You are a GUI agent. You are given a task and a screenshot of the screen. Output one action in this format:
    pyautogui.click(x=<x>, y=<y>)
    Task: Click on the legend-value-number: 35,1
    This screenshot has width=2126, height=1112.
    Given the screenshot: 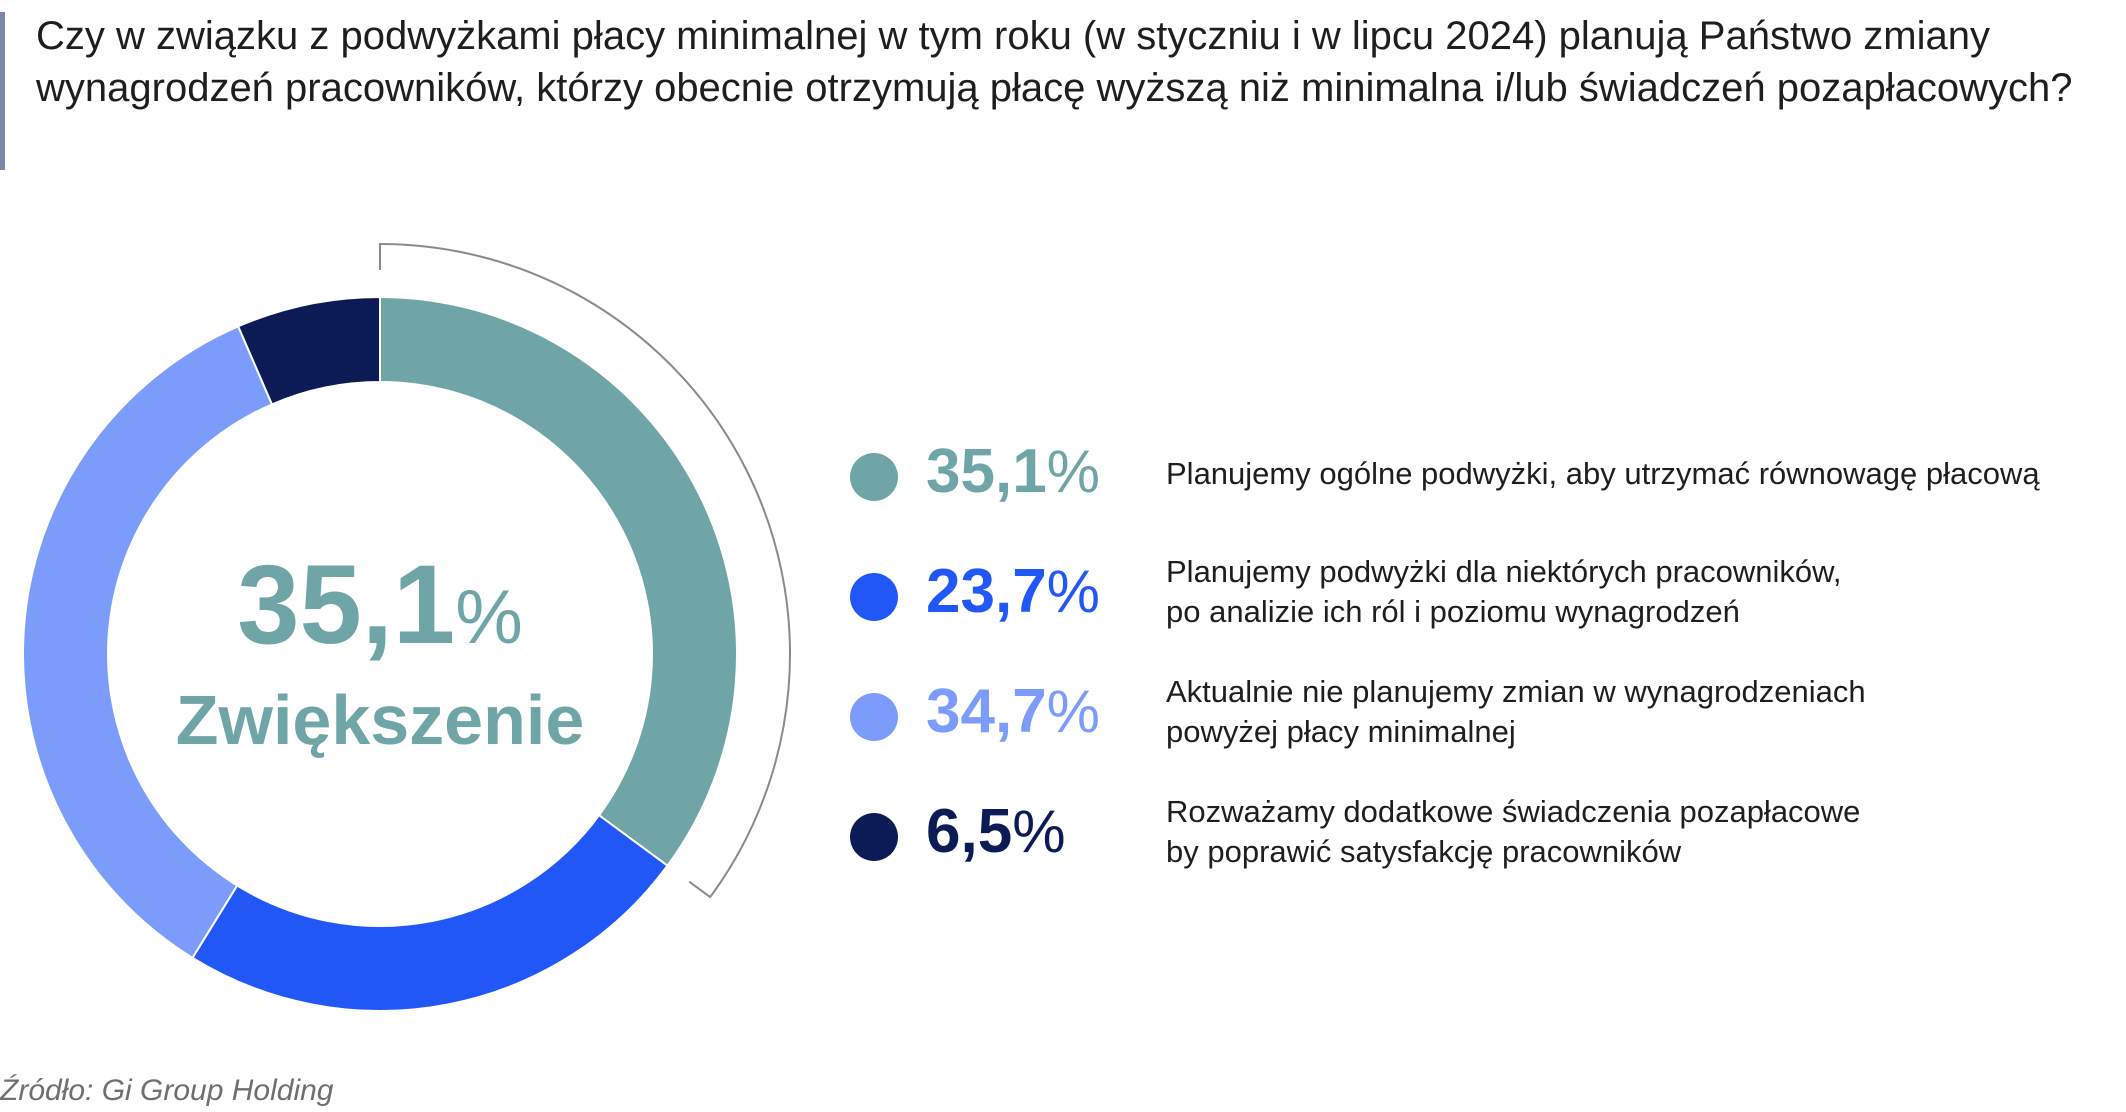 What is the action you would take?
    pyautogui.click(x=986, y=471)
    